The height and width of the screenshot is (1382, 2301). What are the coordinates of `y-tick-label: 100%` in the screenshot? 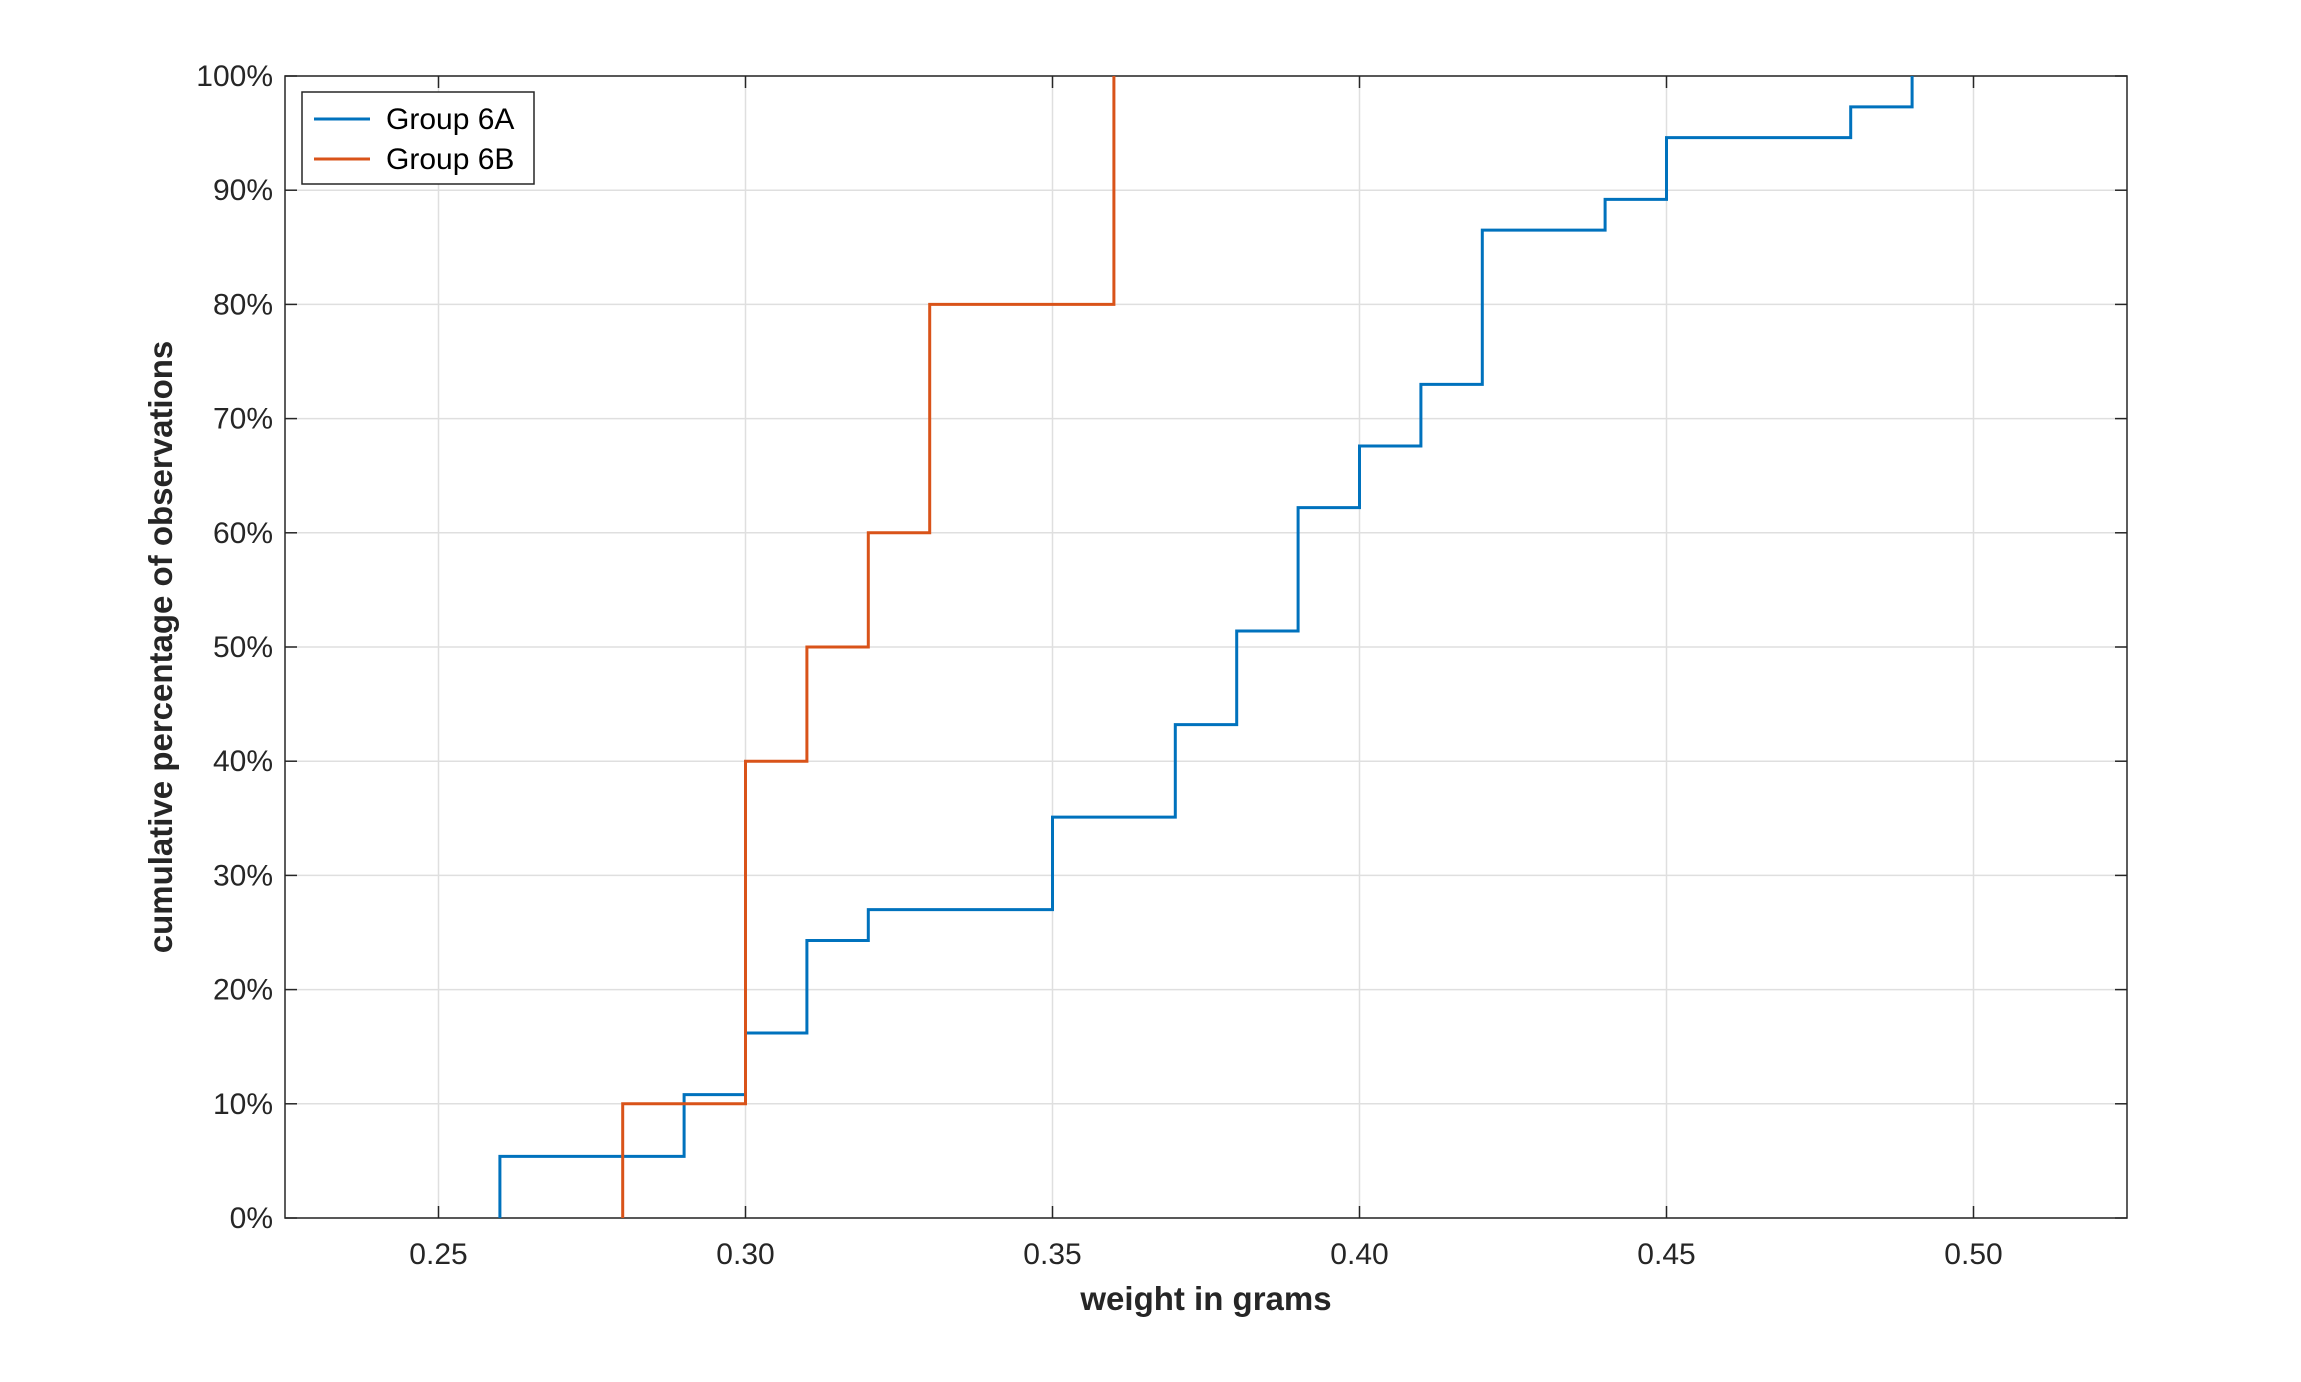 It's located at (234, 76).